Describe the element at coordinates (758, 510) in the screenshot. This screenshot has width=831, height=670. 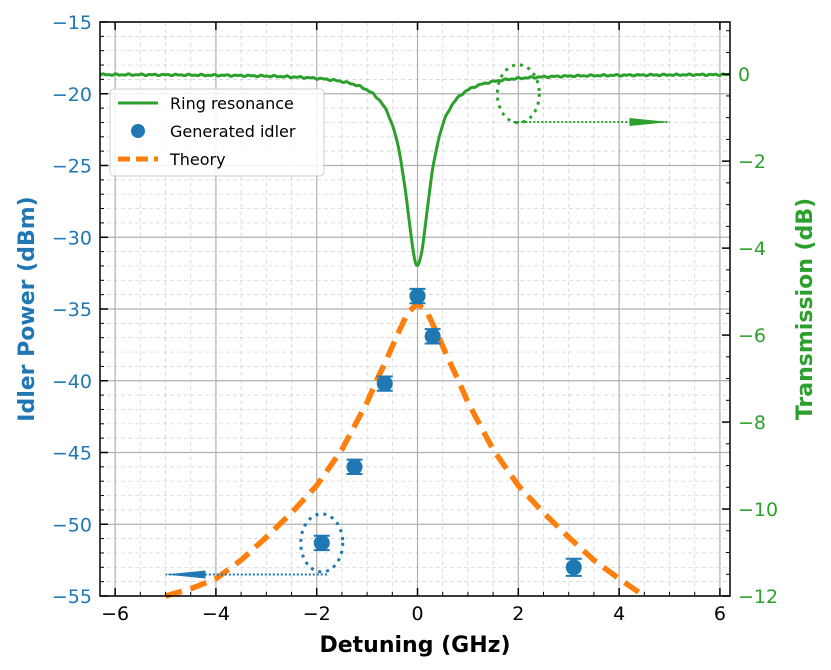
I see `right-tick-label: −10` at that location.